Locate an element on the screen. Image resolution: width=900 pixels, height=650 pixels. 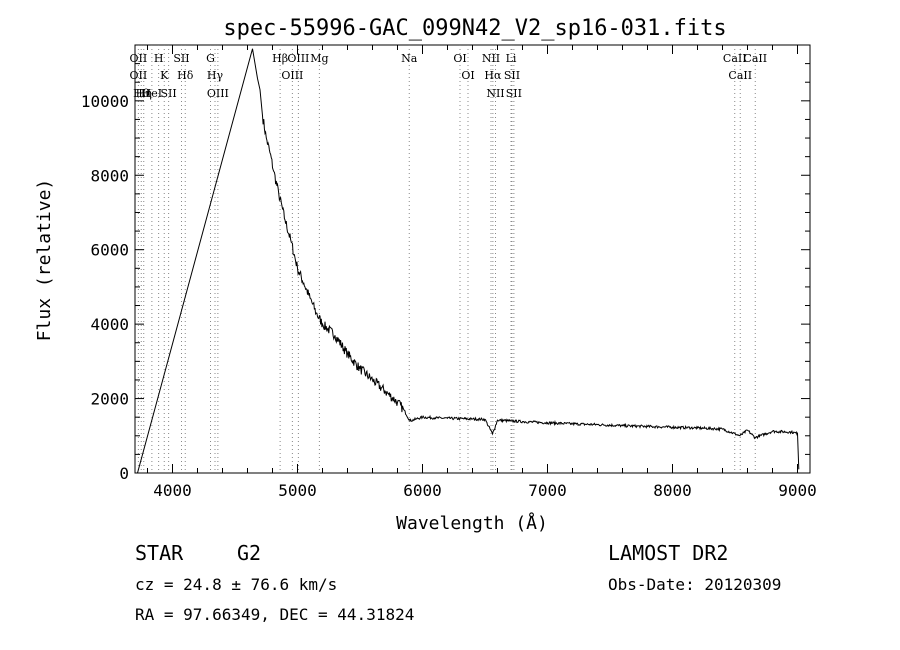
coordinates: RA = 97.66349, DEC = 44.31824 is located at coordinates (274, 614).